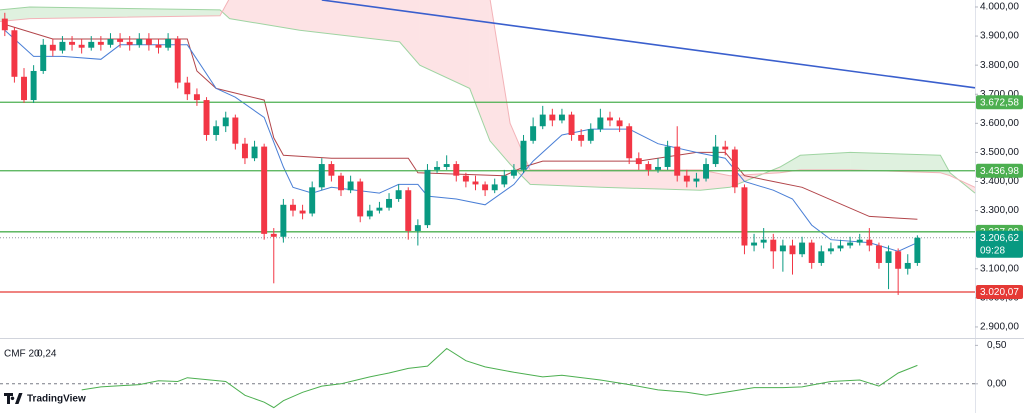  Describe the element at coordinates (499, 378) in the screenshot. I see `cmf-line` at that location.